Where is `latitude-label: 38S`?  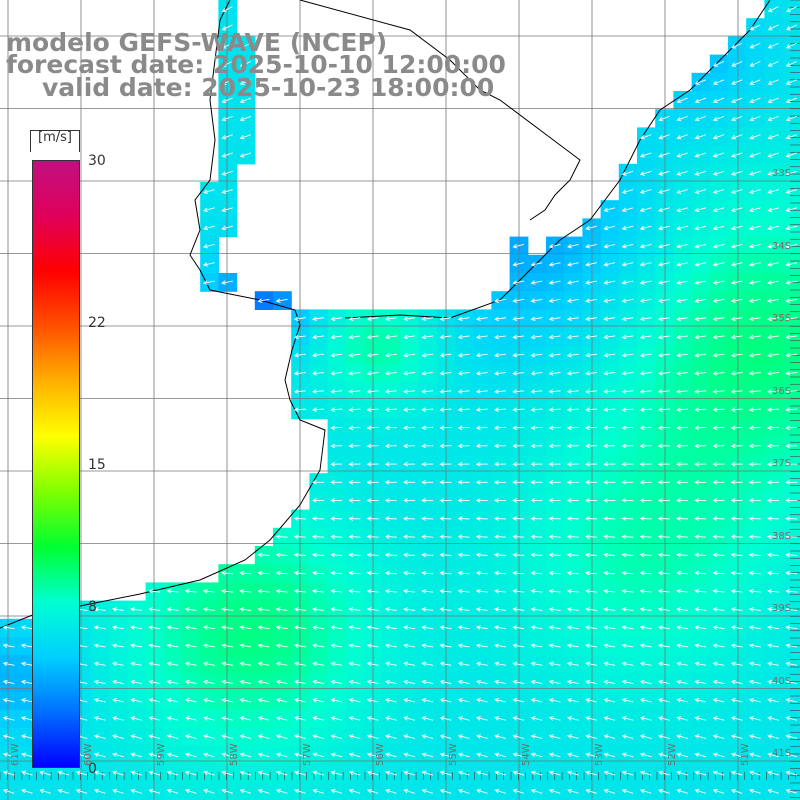 latitude-label: 38S is located at coordinates (782, 536).